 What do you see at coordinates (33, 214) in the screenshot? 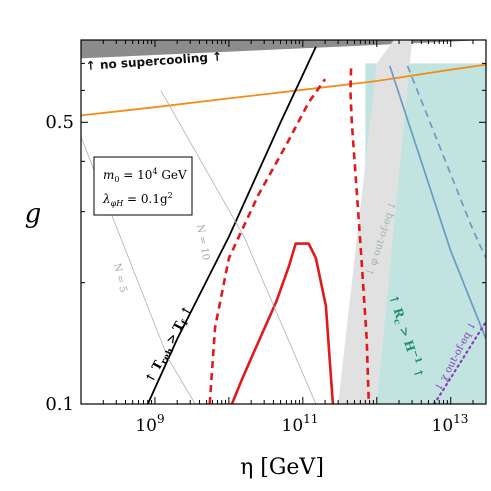
I see `y-axis-label: g` at bounding box center [33, 214].